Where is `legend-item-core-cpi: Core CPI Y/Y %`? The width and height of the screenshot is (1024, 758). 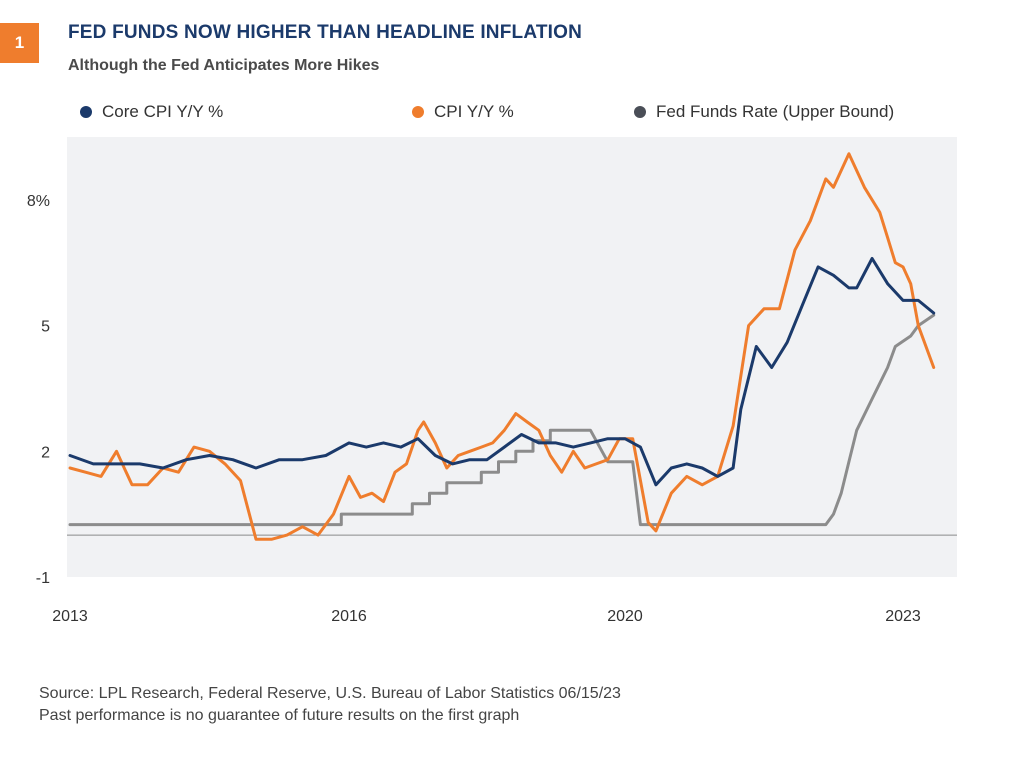
legend-item-core-cpi: Core CPI Y/Y % is located at coordinates (151, 112).